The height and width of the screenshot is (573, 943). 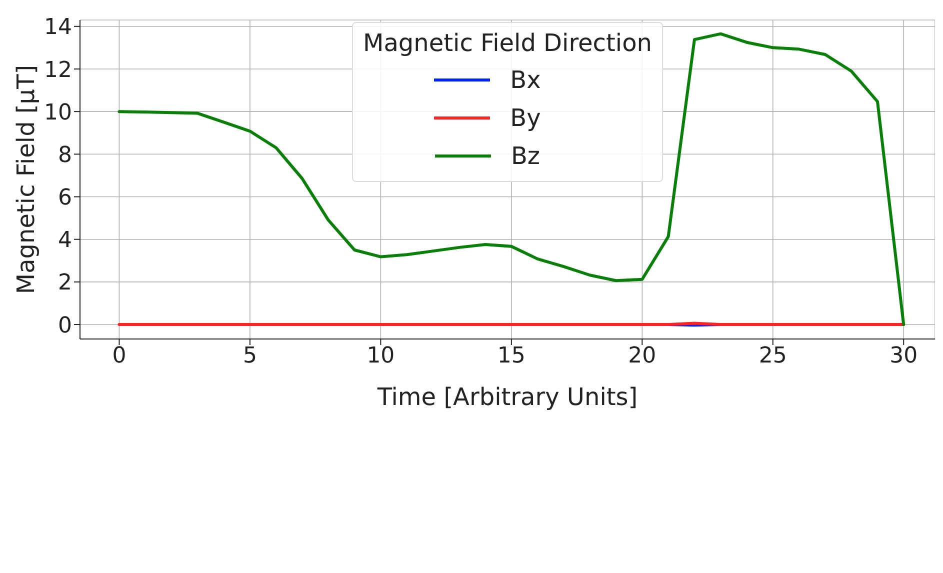 What do you see at coordinates (58, 27) in the screenshot?
I see `y-tick-label: 14` at bounding box center [58, 27].